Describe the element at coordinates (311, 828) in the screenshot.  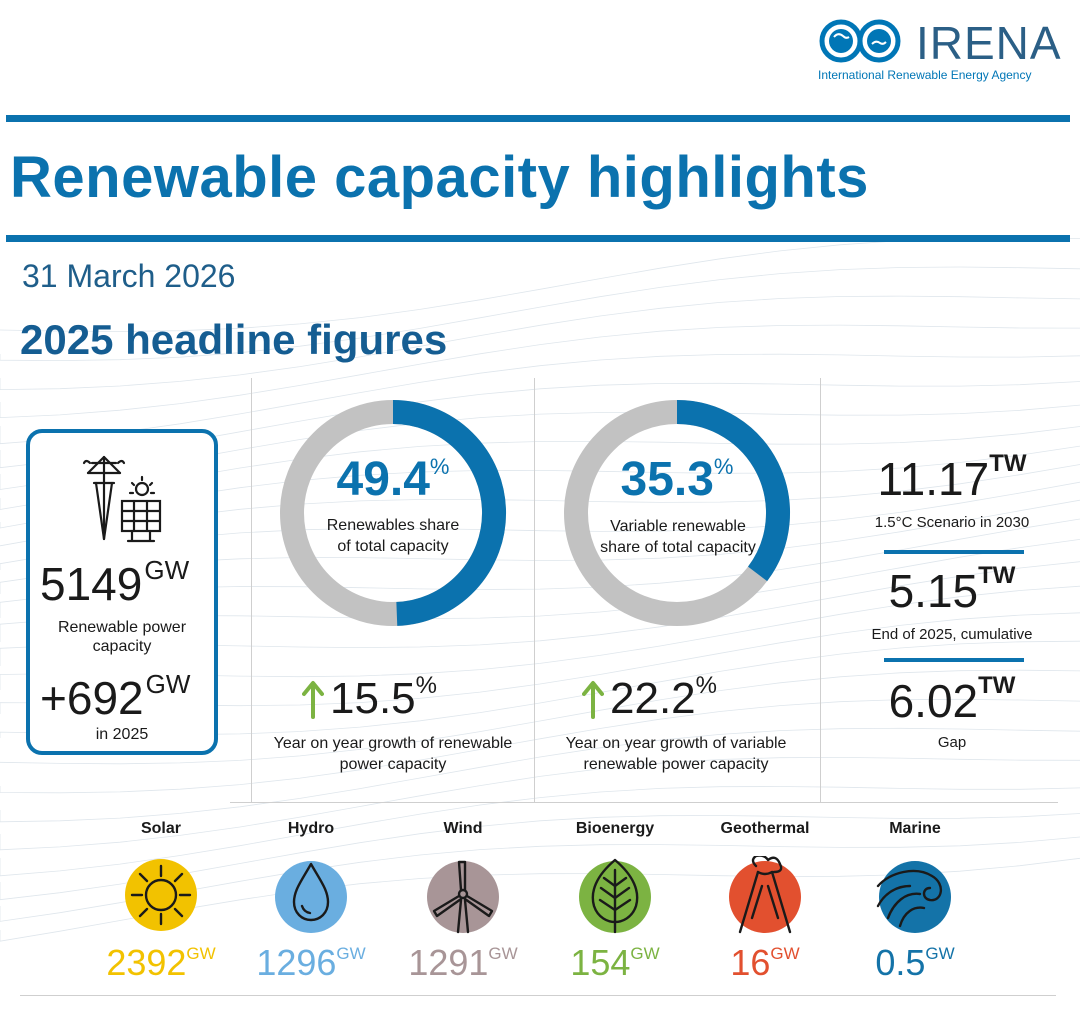
I see `tech-name: Hydro` at that location.